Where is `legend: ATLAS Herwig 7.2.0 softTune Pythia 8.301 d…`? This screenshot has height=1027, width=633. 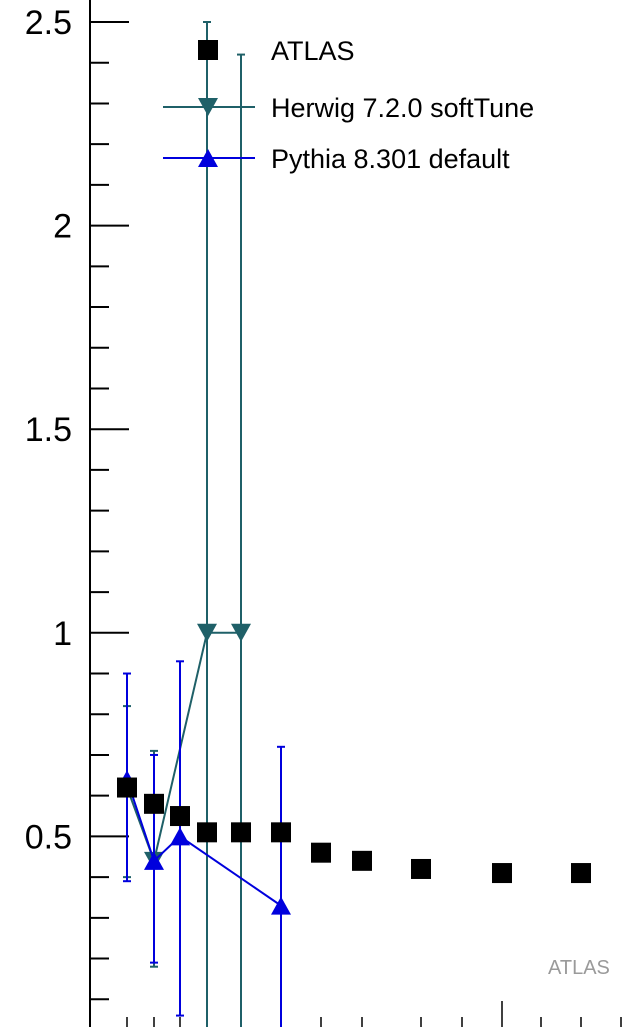 legend: ATLAS Herwig 7.2.0 softTune Pythia 8.301 d… is located at coordinates (348, 105).